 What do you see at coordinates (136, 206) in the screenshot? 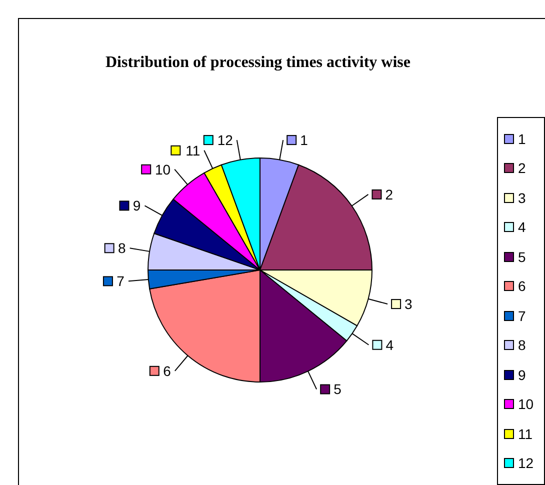
I see `legend-label: 9` at bounding box center [136, 206].